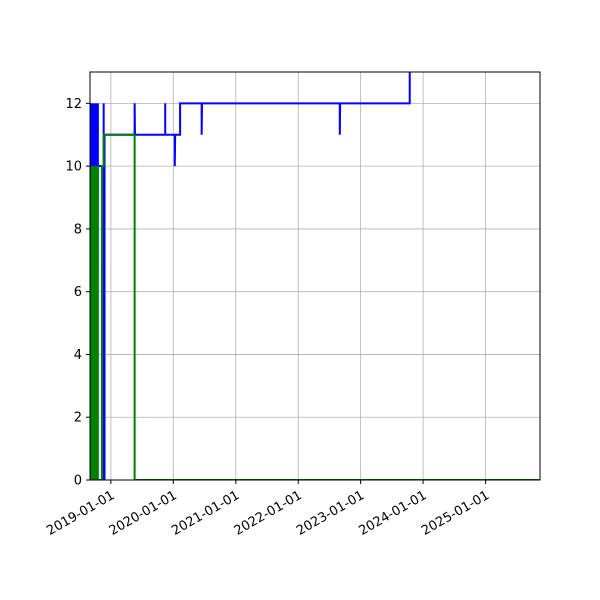 The width and height of the screenshot is (600, 600). I want to click on y-tick-label: 8, so click(78, 229).